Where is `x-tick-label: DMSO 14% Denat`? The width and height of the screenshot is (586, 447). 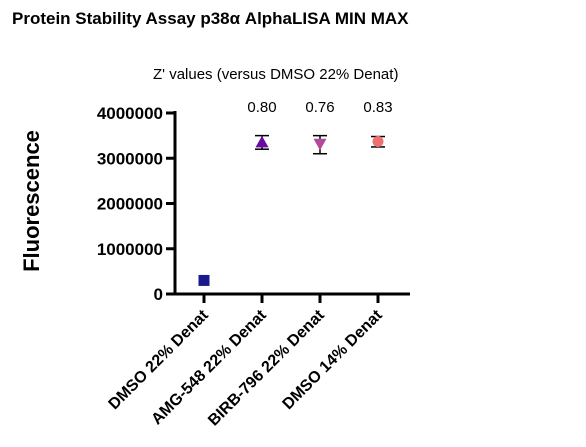
x-tick-label: DMSO 14% Denat is located at coordinates (332, 359).